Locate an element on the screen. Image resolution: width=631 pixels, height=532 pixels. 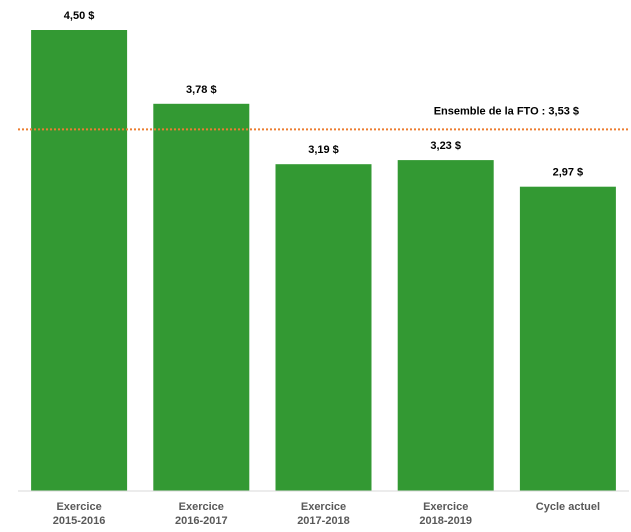
reference-line-label: Ensemble de la FTO : 3,53 $ is located at coordinates (506, 111).